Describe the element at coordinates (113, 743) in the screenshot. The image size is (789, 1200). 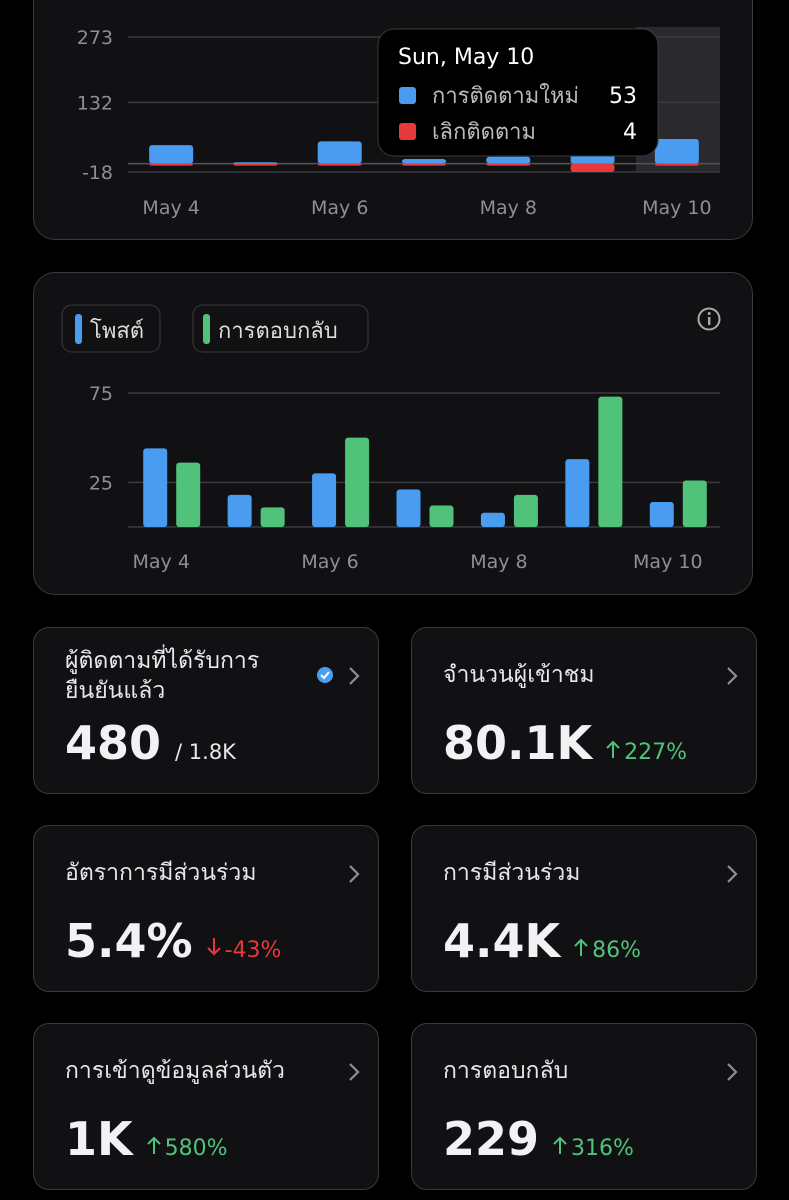
I see `card-value: 480` at that location.